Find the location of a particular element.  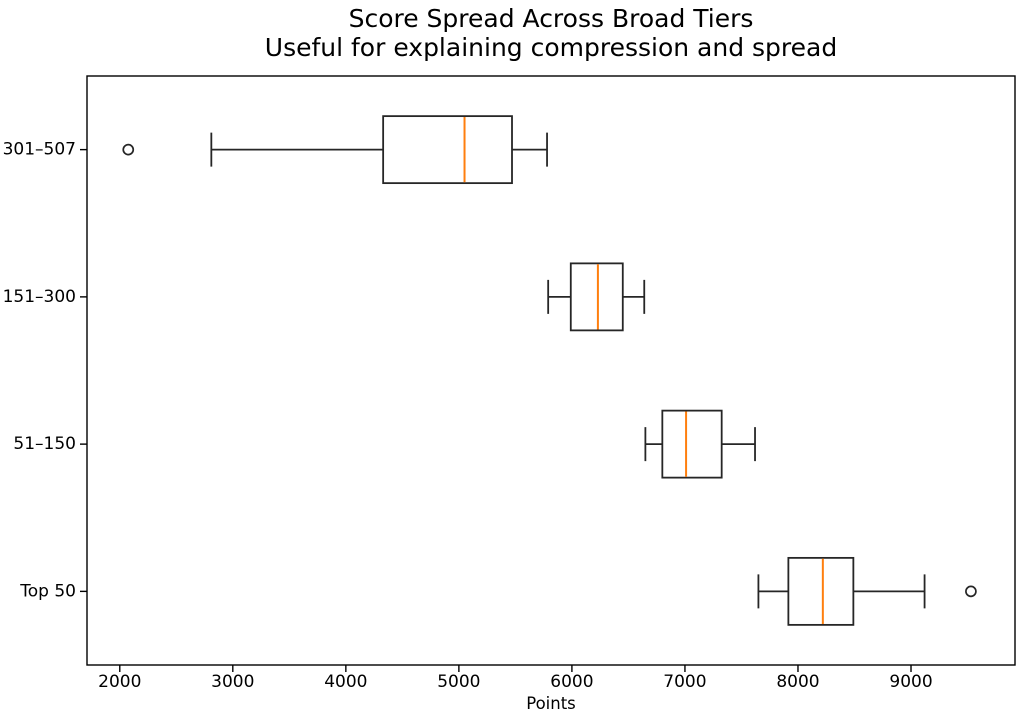

x-tick-label: 8000 is located at coordinates (797, 682).